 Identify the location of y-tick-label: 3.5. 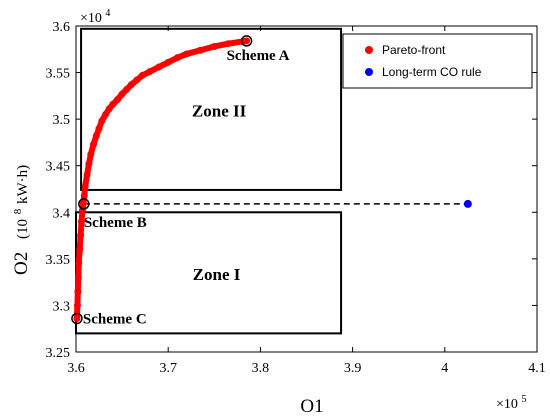
(62, 120).